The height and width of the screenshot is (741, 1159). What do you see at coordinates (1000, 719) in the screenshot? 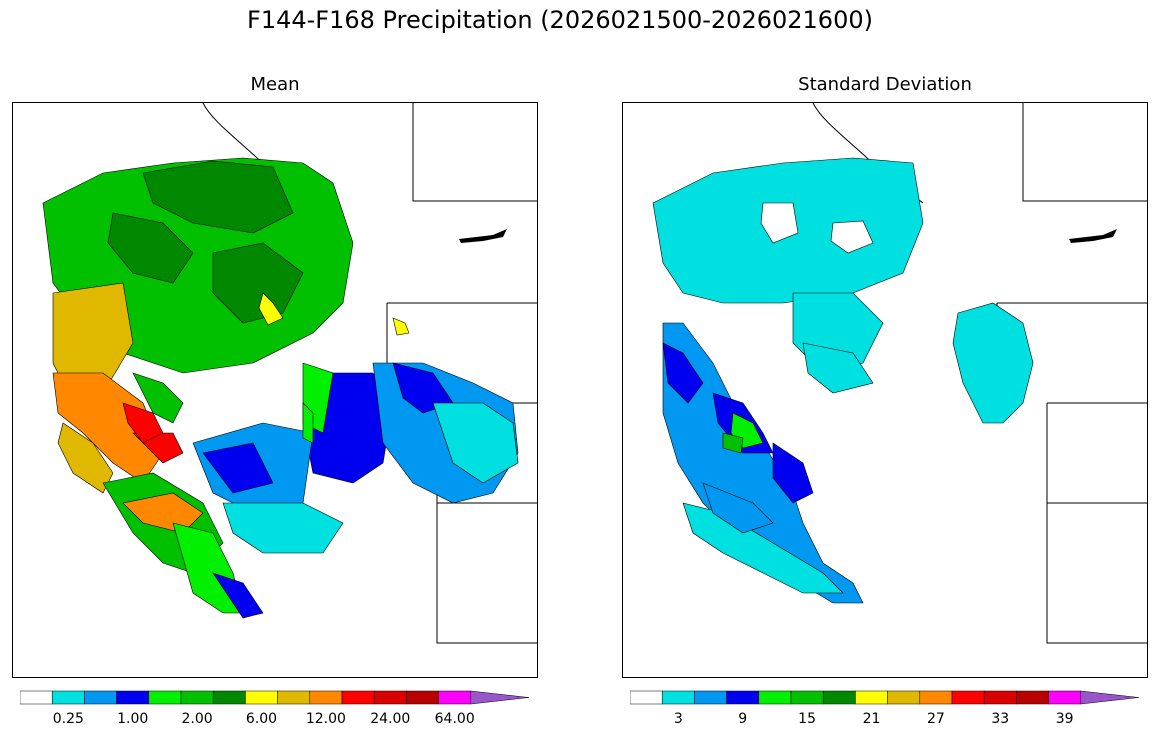
I see `colorbar-tick-label: 33` at bounding box center [1000, 719].